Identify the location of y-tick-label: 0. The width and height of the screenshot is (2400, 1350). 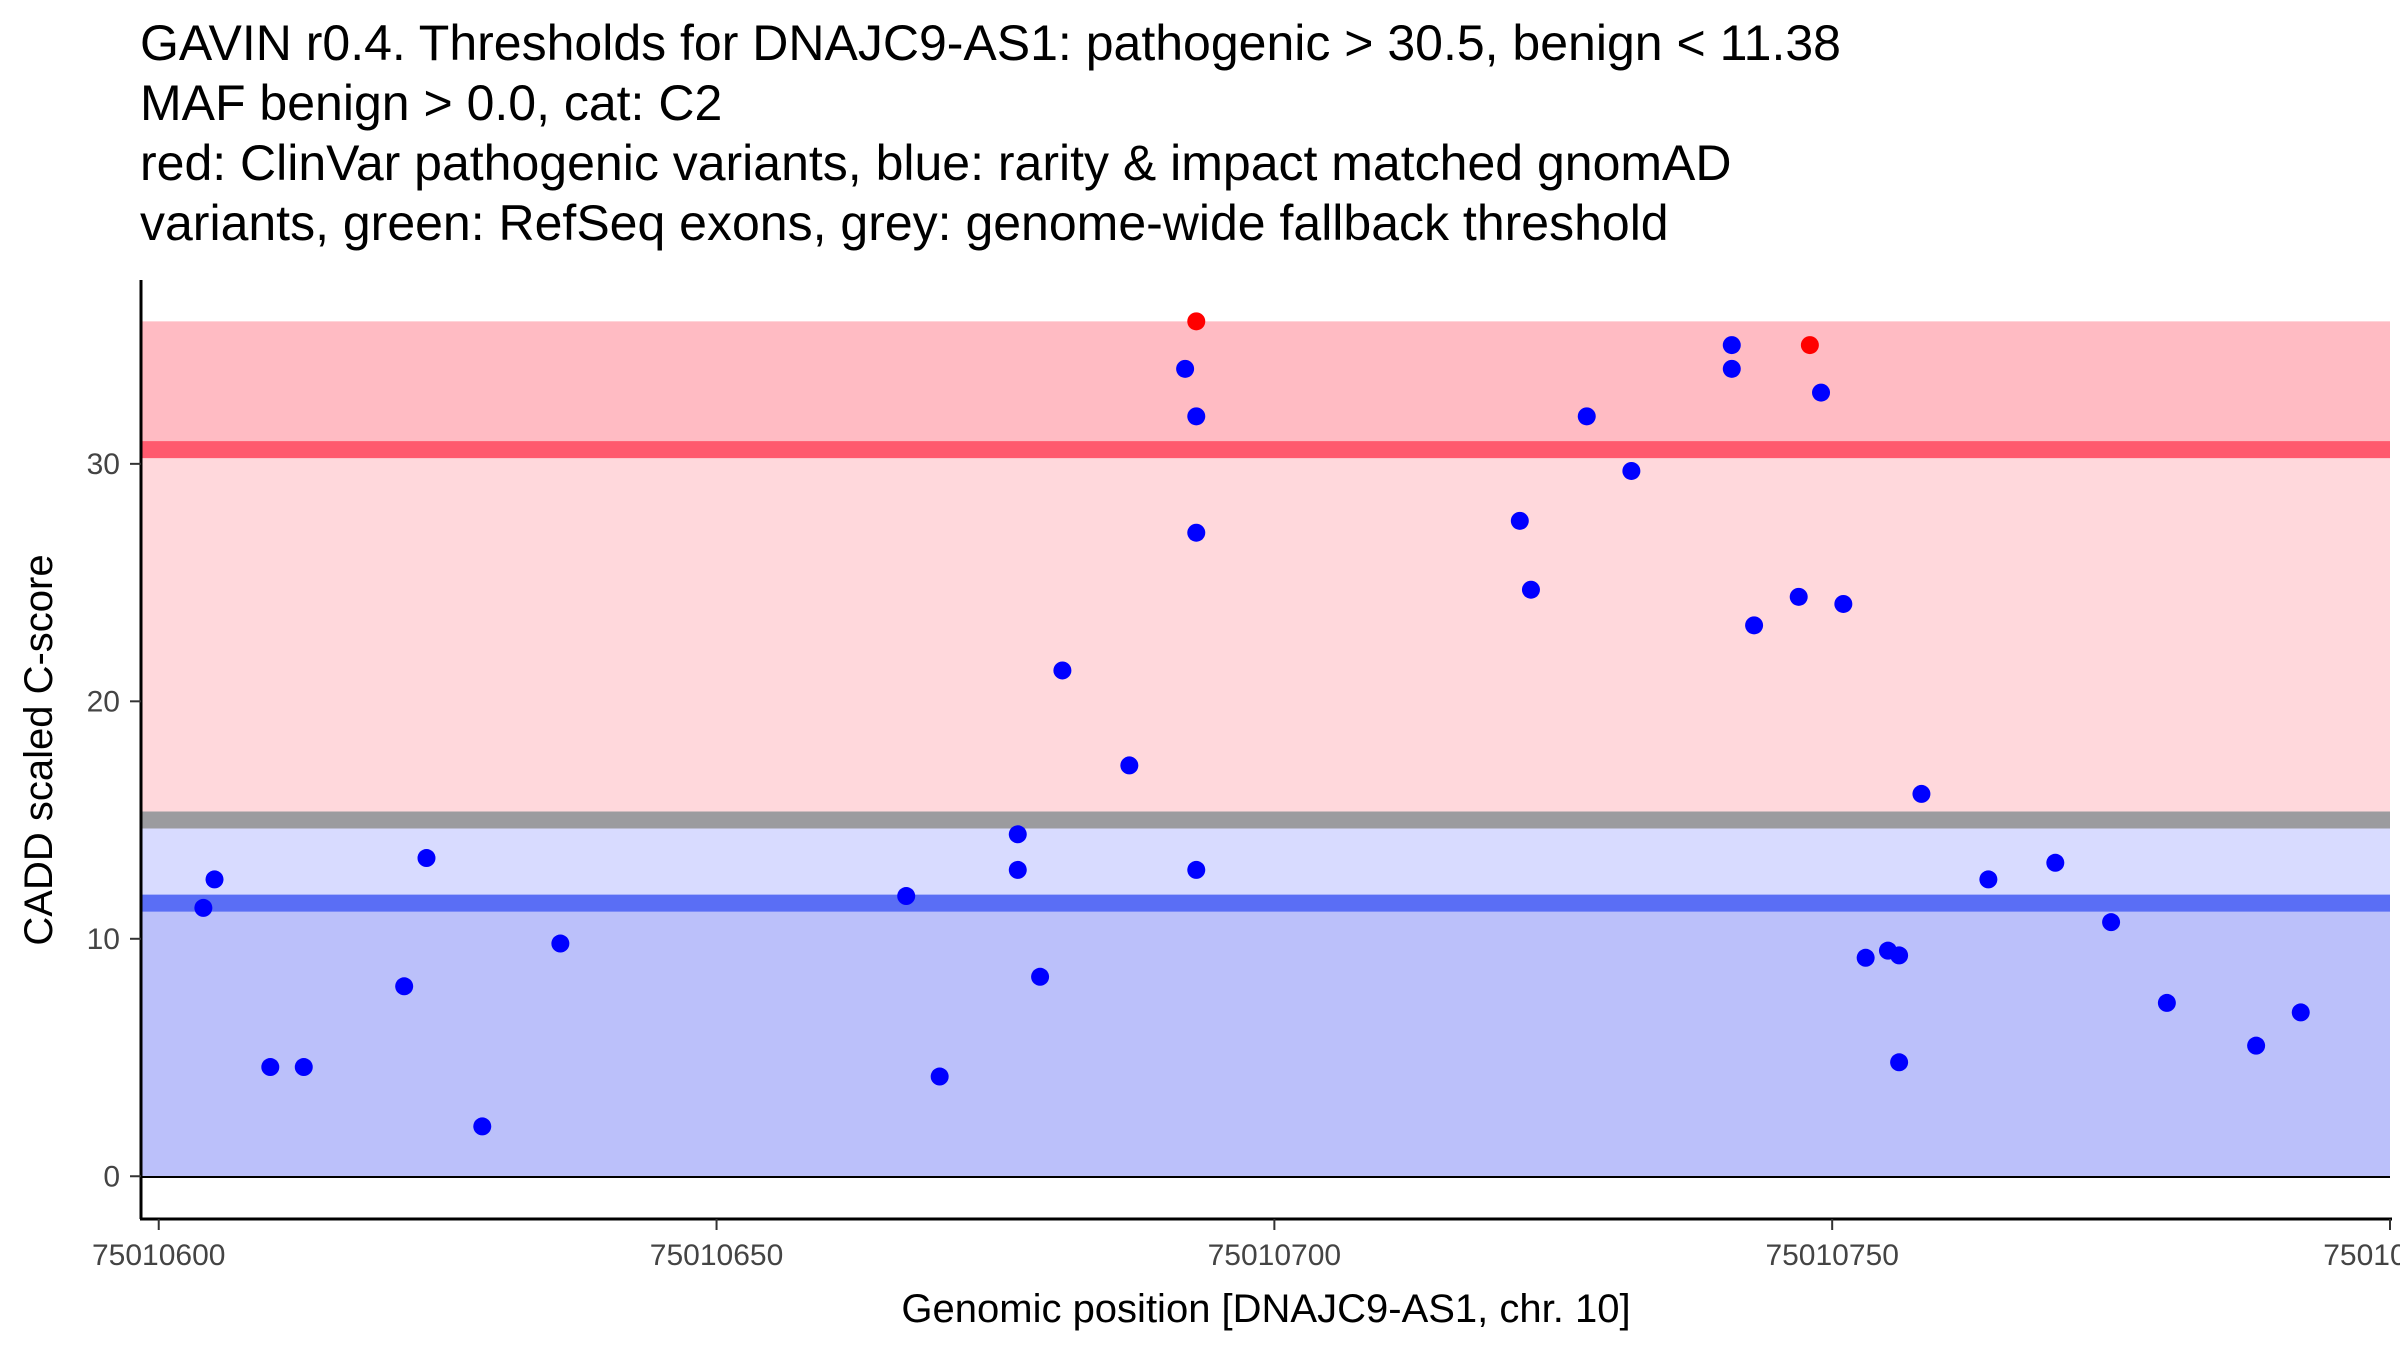
(111, 1176).